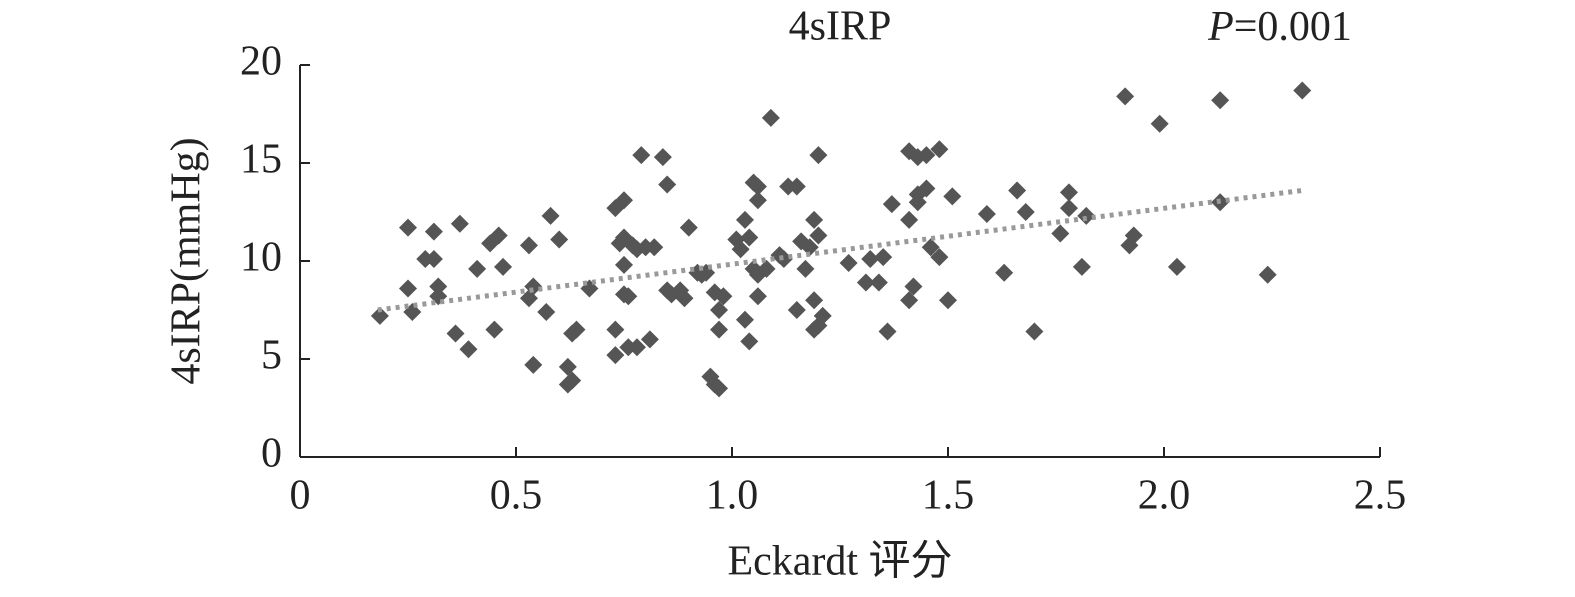 This screenshot has height=597, width=1575. Describe the element at coordinates (187, 260) in the screenshot. I see `y-axis-label: 4sIRP(mmHg)` at that location.